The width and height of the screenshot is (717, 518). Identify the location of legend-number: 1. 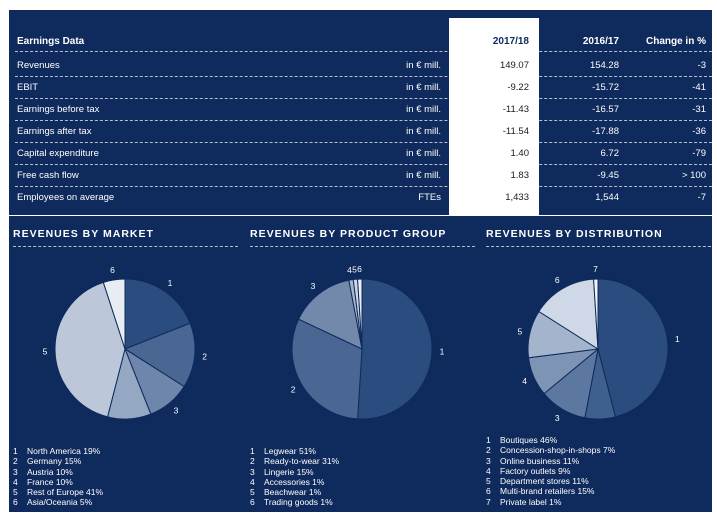
(252, 451).